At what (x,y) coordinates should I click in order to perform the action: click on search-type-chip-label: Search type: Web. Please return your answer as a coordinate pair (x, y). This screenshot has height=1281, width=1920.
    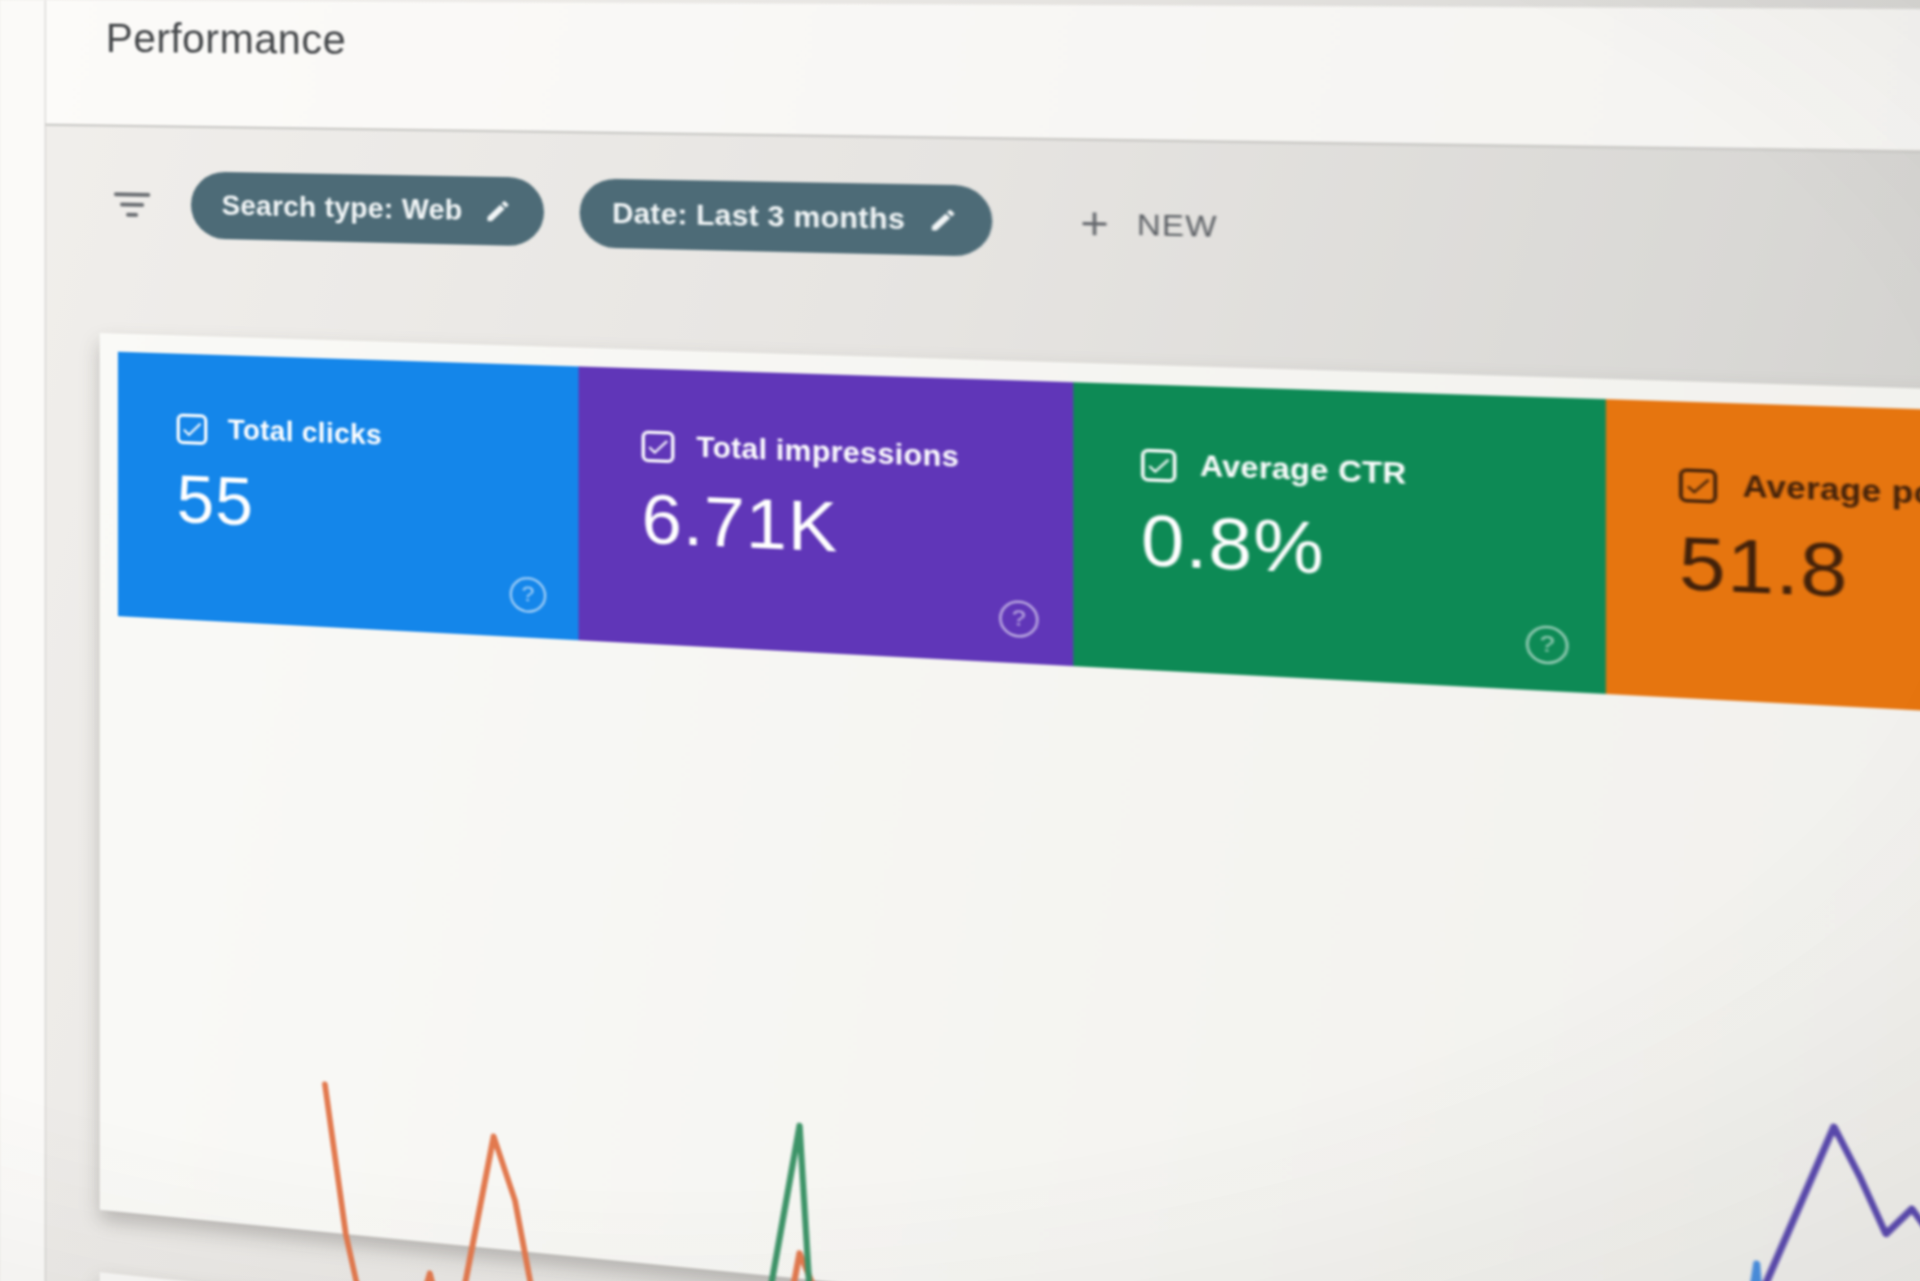
    Looking at the image, I should click on (342, 207).